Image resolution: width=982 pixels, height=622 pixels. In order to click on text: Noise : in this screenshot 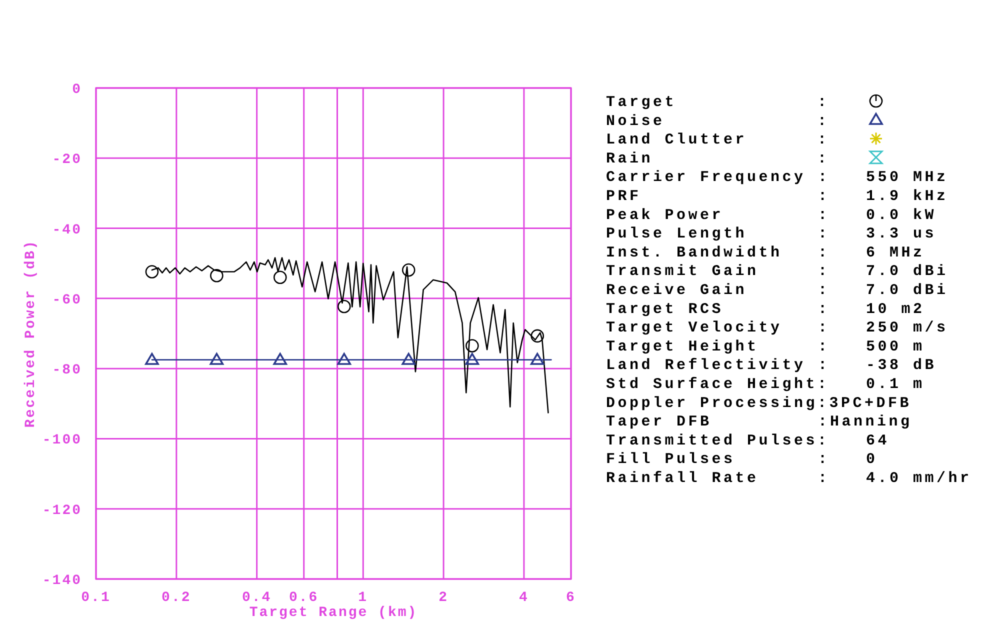, I will do `click(718, 121)`.